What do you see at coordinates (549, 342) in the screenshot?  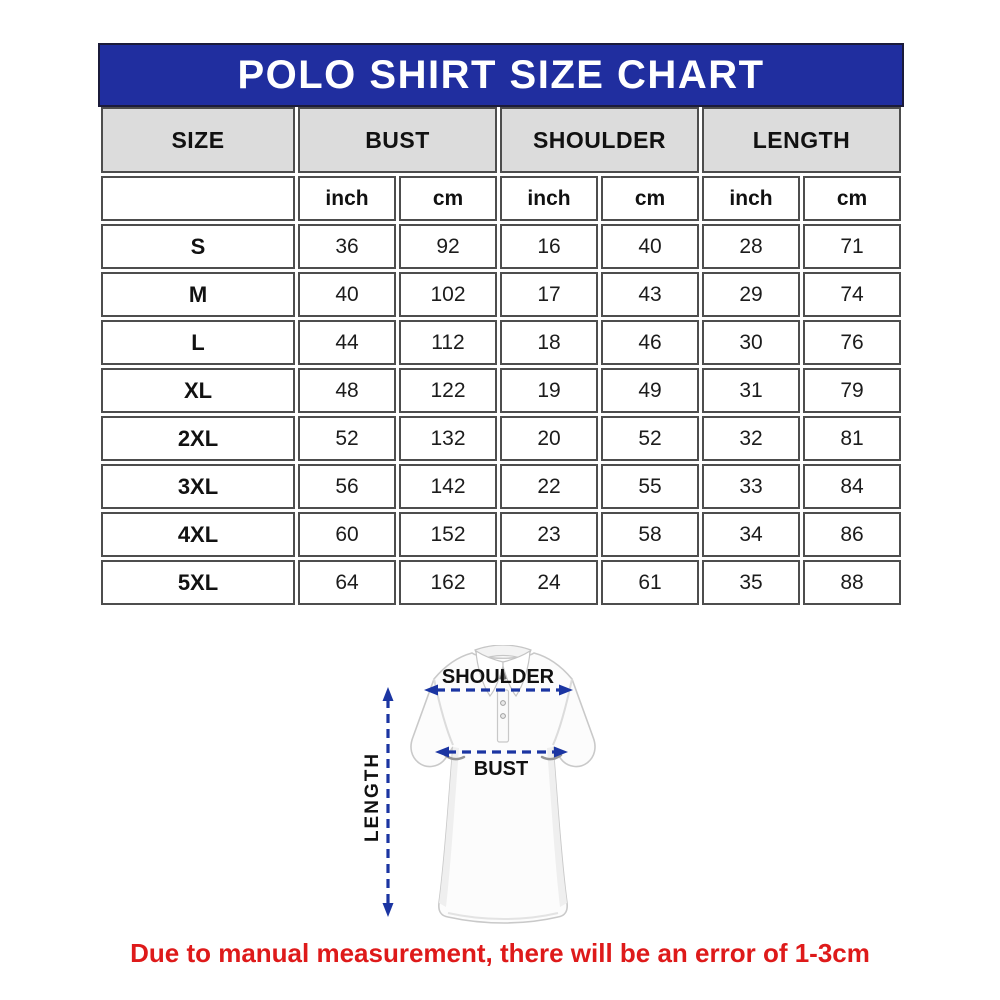 I see `value-cell: 18` at bounding box center [549, 342].